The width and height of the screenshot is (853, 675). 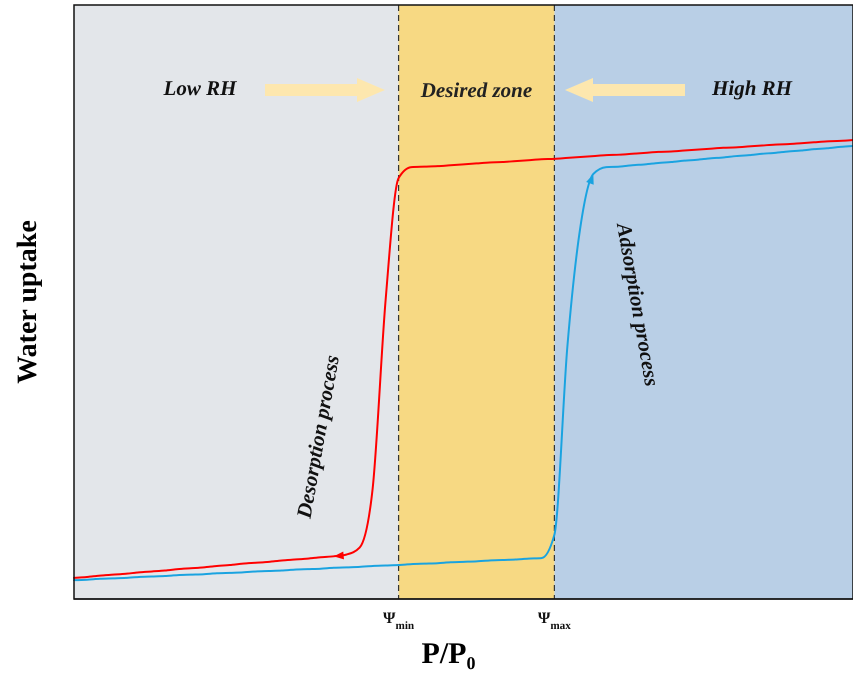 I want to click on annotation: Adsorption process, so click(x=638, y=303).